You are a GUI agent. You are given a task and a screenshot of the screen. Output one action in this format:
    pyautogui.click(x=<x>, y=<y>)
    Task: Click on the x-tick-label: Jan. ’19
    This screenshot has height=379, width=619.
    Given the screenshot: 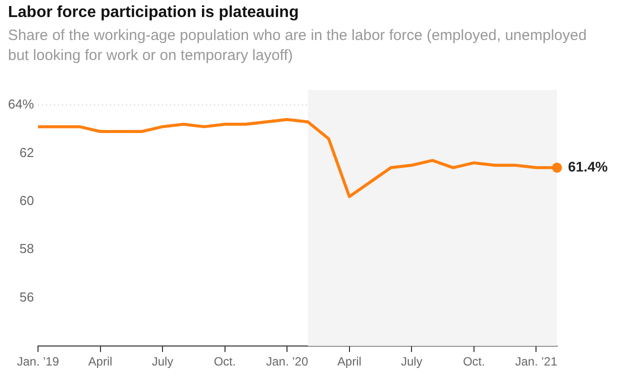 What is the action you would take?
    pyautogui.click(x=38, y=361)
    